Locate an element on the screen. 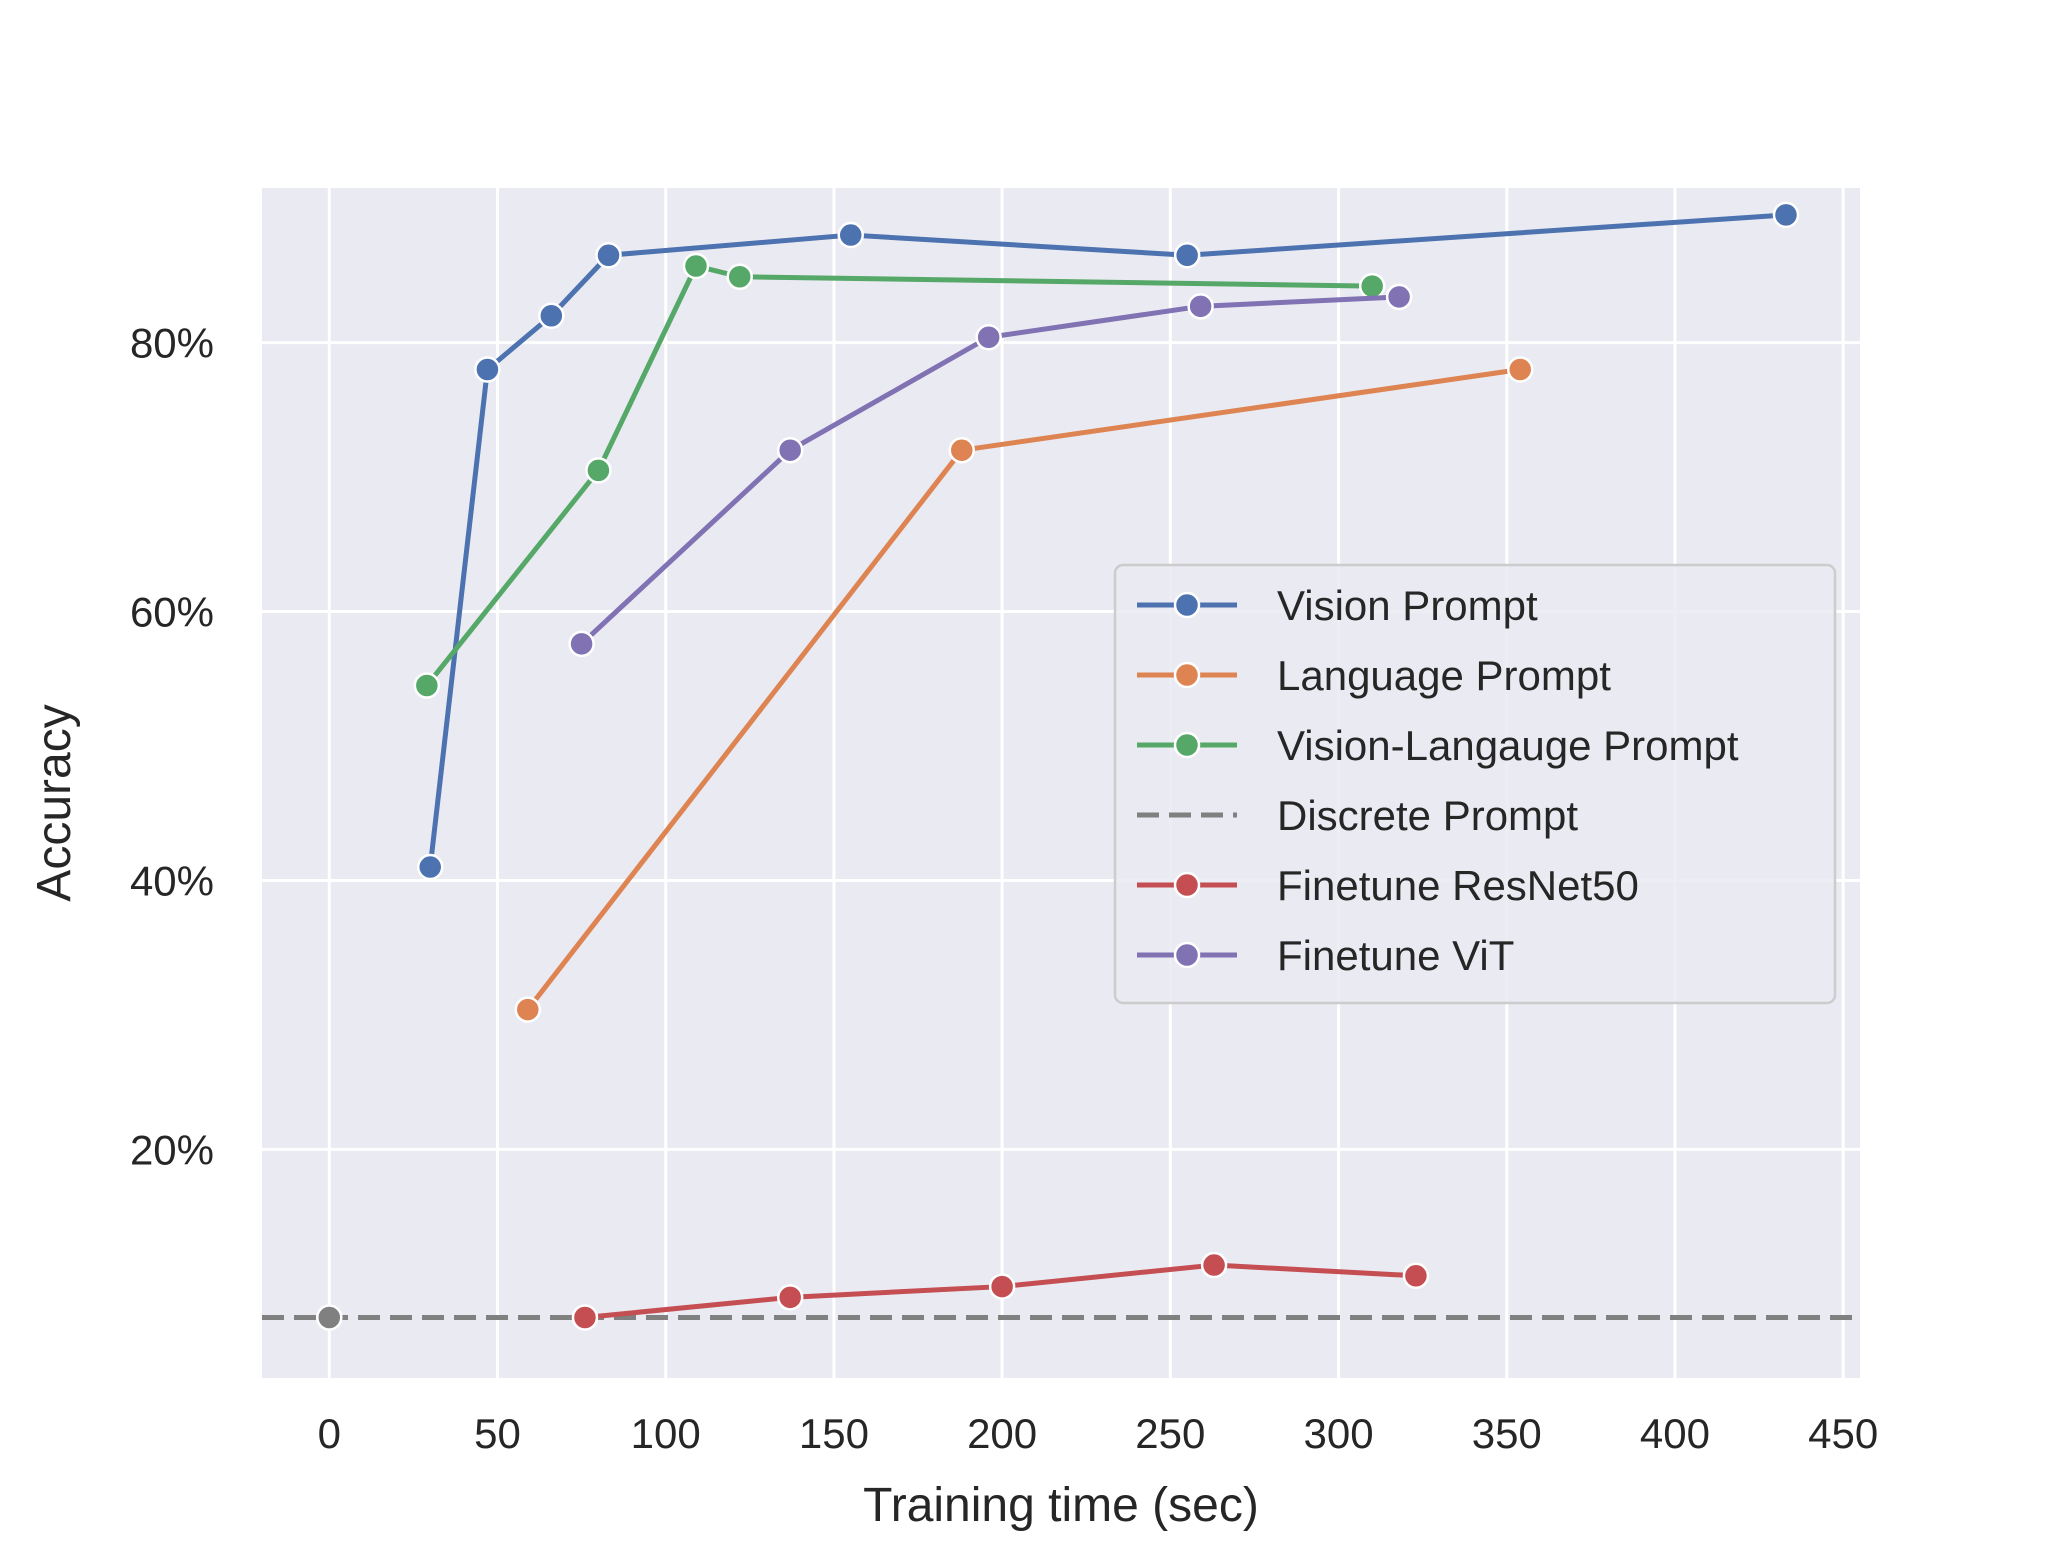  legend-label: Finetune ViT is located at coordinates (1395, 955).